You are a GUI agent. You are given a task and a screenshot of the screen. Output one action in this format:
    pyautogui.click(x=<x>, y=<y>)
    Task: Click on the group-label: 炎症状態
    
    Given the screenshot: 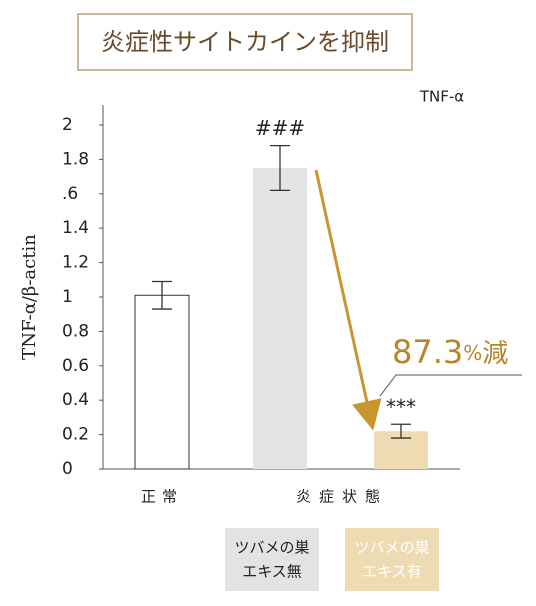 What is the action you would take?
    pyautogui.click(x=342, y=497)
    